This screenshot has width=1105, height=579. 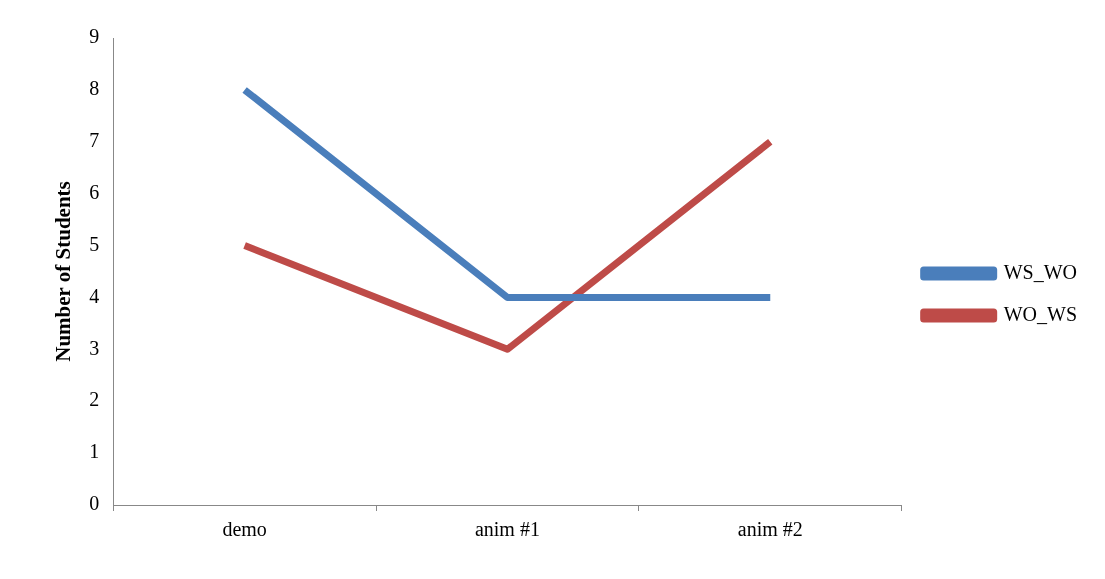 I want to click on x-tick-label: anim #1, so click(x=507, y=529).